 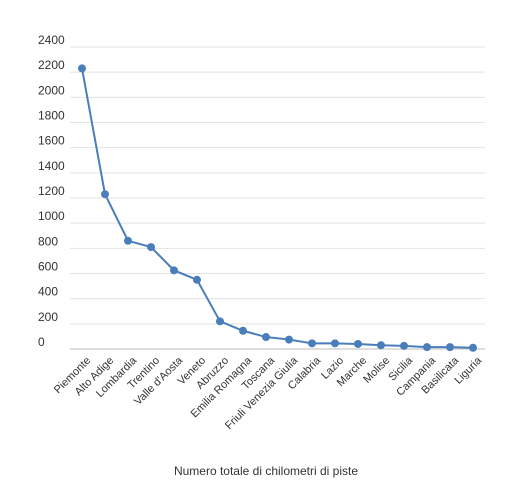 What do you see at coordinates (266, 471) in the screenshot?
I see `x-axis-label: Numero totale di chilometri di piste` at bounding box center [266, 471].